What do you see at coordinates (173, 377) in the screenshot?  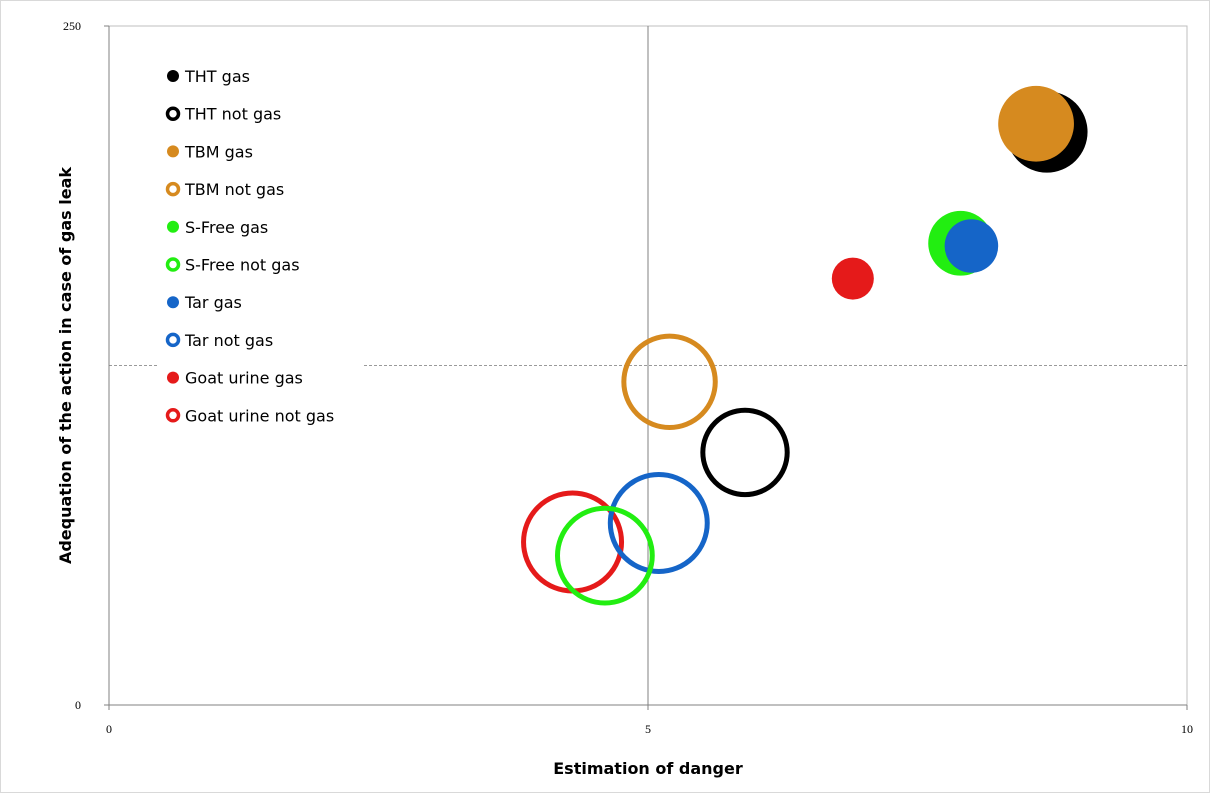 I see `legend-marker-goat-urine-gas` at bounding box center [173, 377].